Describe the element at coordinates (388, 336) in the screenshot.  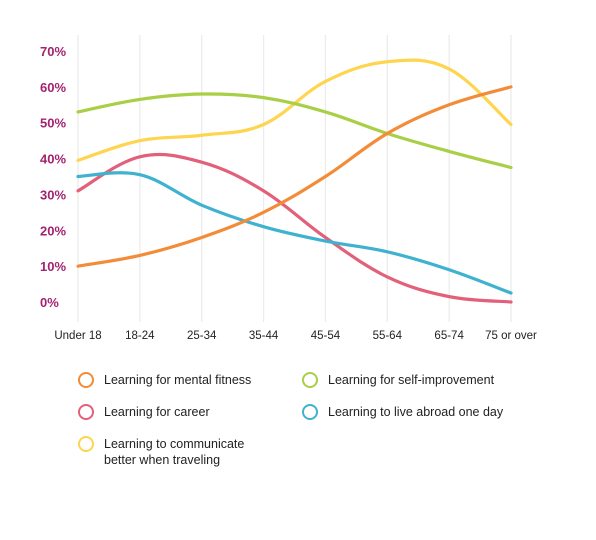
I see `x-tick-label: 55-64` at that location.